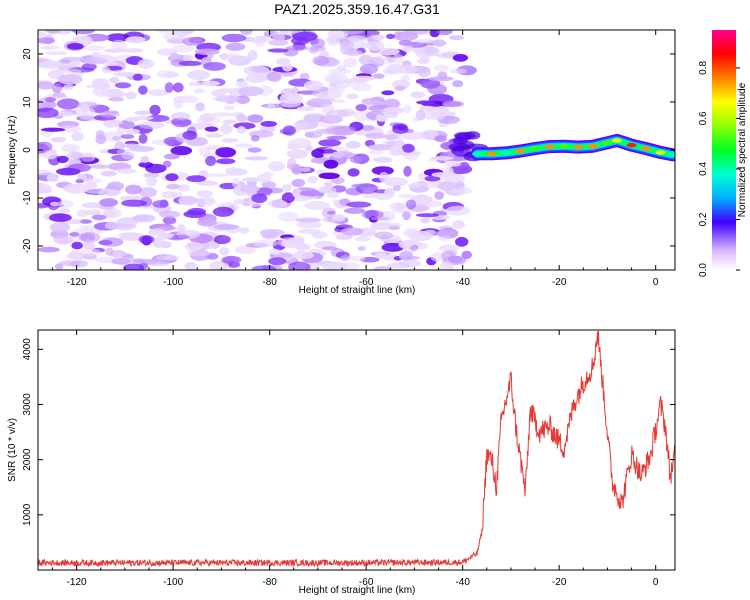 This screenshot has height=600, width=750. What do you see at coordinates (12, 450) in the screenshot?
I see `snr-y-label: SNR (10 * v/v)` at bounding box center [12, 450].